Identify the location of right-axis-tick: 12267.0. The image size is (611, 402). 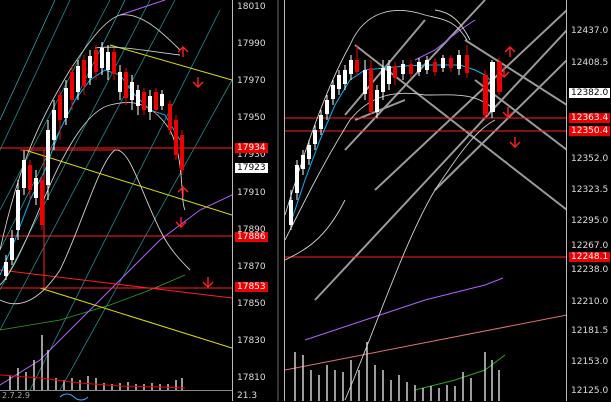
(590, 246).